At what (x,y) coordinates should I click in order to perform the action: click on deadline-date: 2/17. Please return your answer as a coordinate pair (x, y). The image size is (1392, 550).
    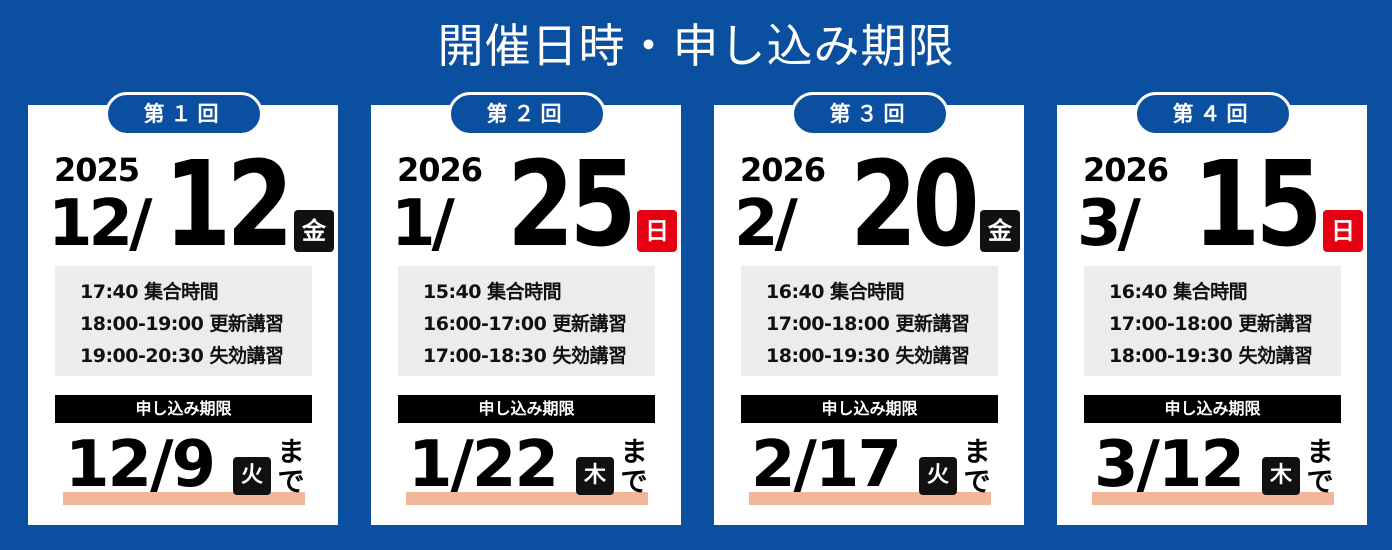
    Looking at the image, I should click on (826, 465).